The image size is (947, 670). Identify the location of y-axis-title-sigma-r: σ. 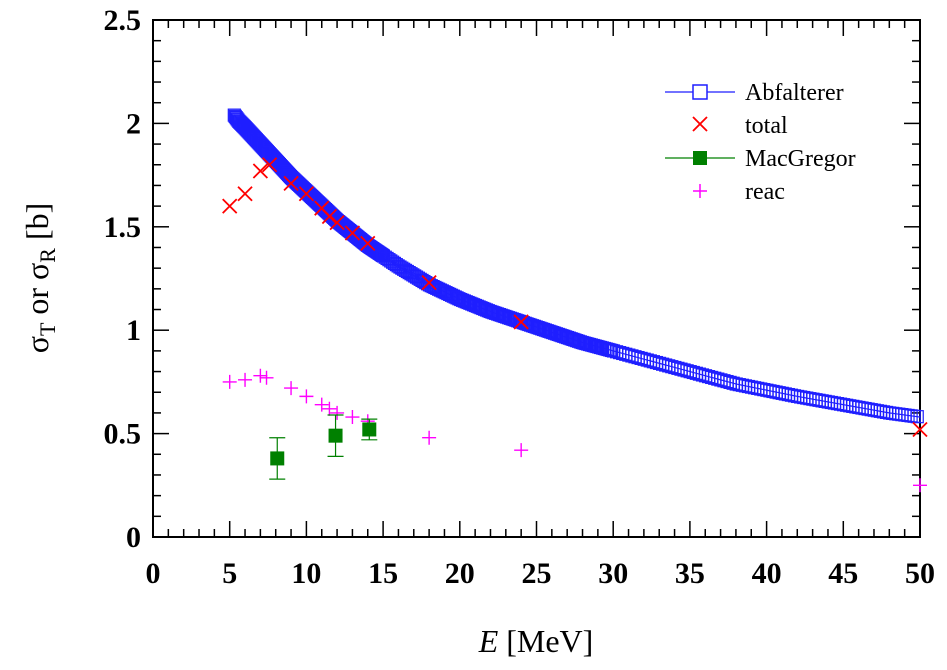
(37, 271).